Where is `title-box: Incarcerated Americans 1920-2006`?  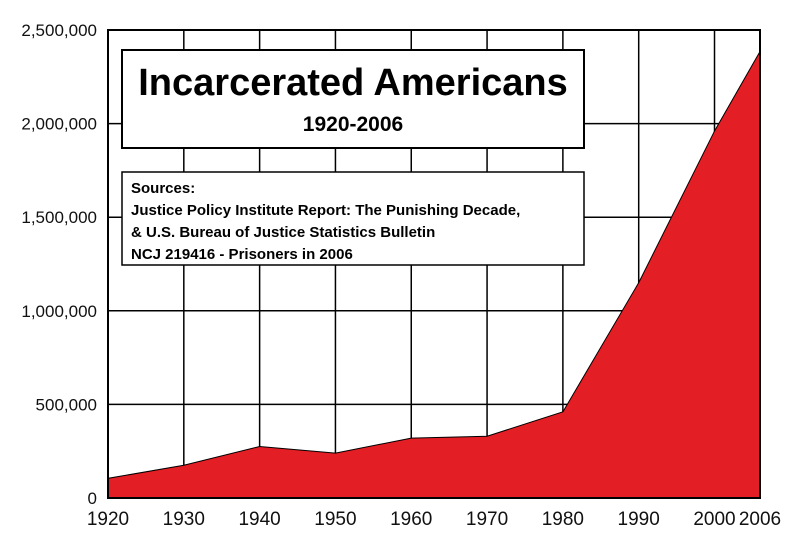
title-box: Incarcerated Americans 1920-2006 is located at coordinates (353, 99).